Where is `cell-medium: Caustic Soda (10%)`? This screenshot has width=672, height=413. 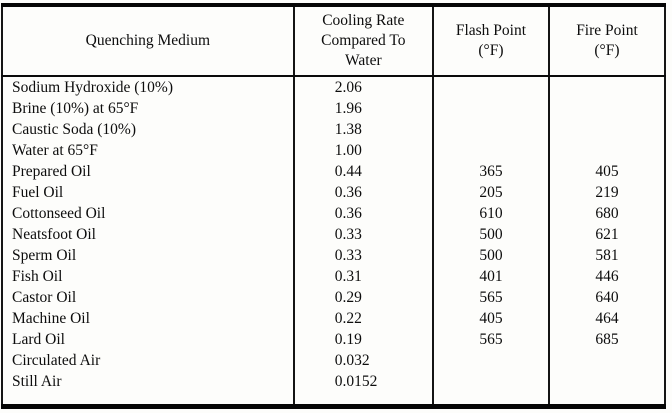 cell-medium: Caustic Soda (10%) is located at coordinates (148, 129).